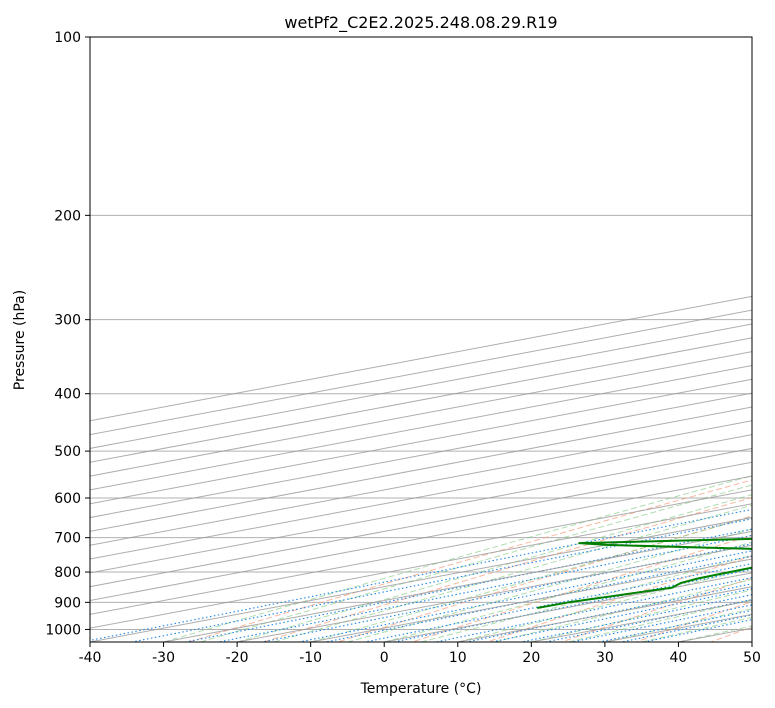 The height and width of the screenshot is (708, 775). I want to click on y-tick-label: 600, so click(67, 499).